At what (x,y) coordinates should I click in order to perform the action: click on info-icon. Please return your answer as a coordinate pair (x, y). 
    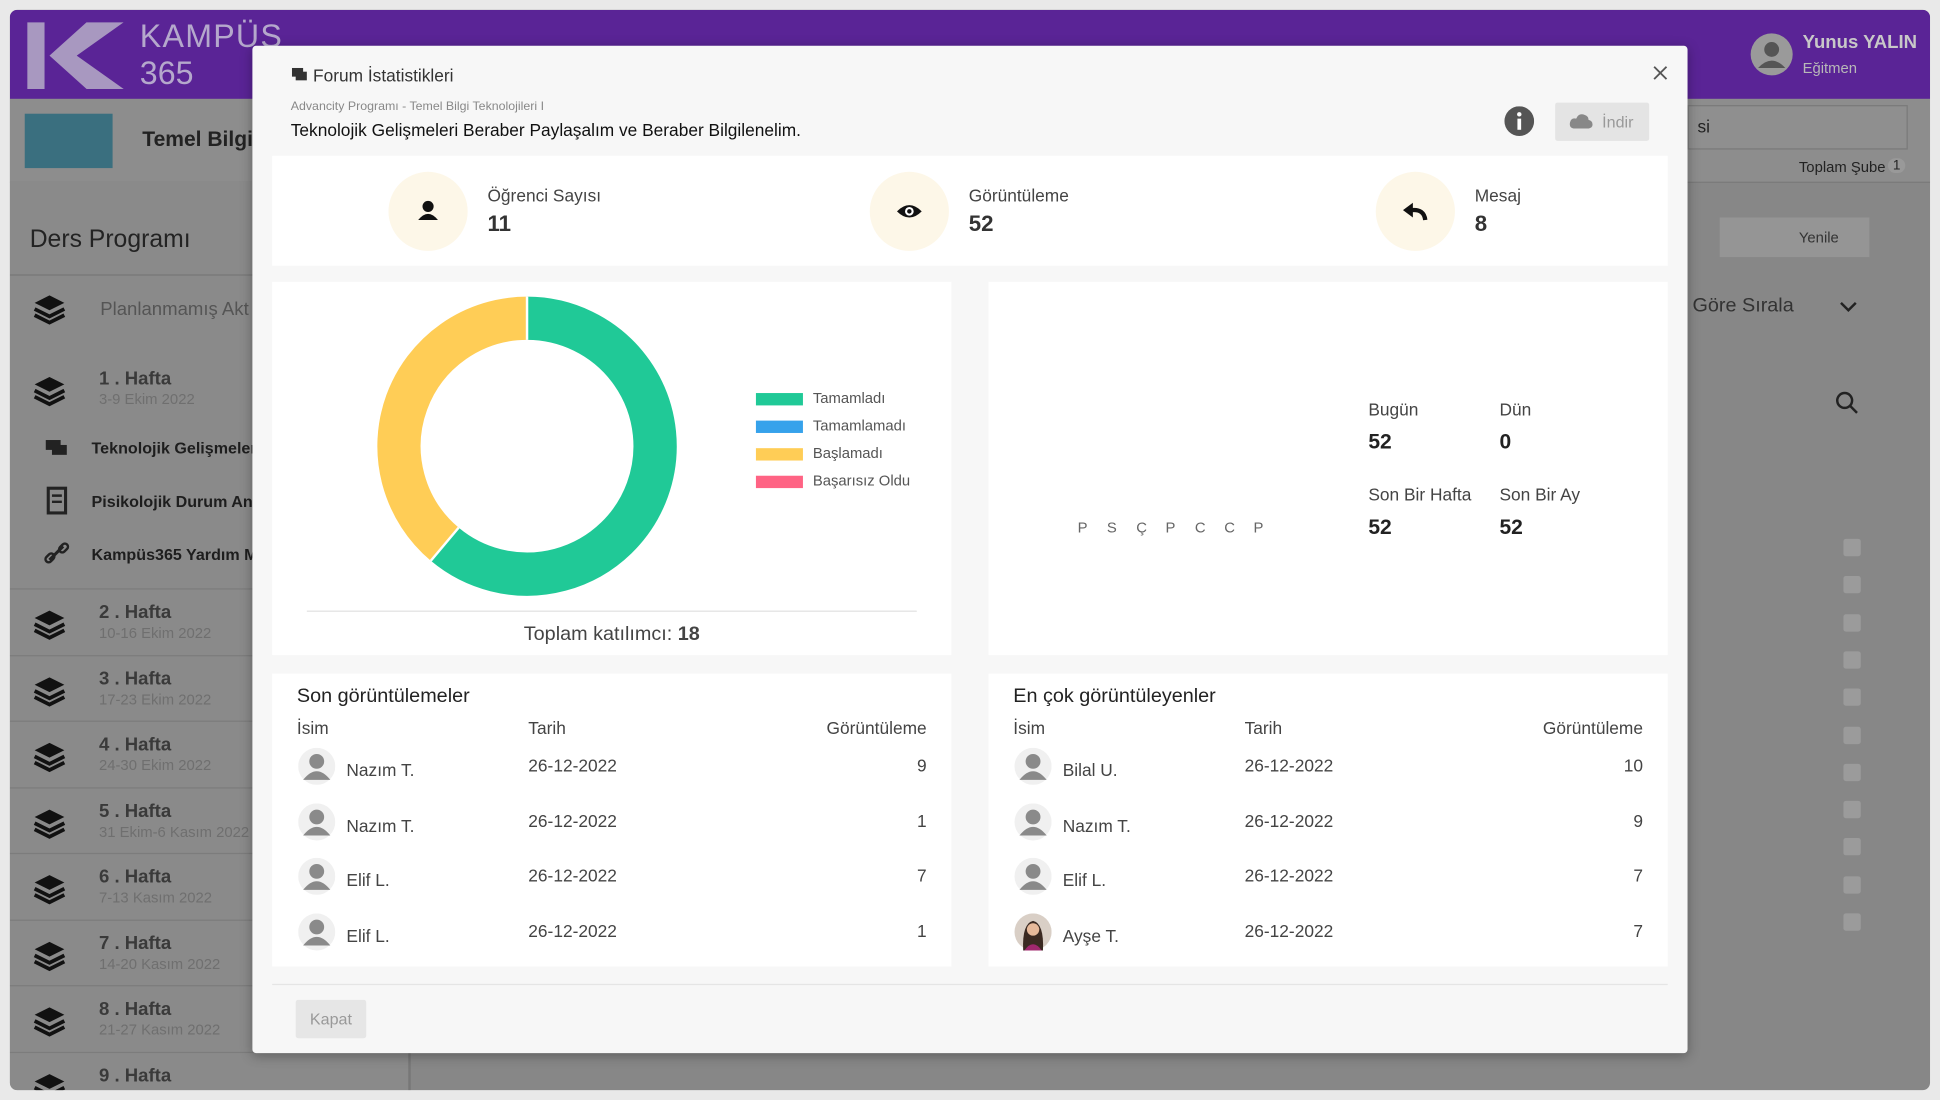
    Looking at the image, I should click on (1519, 121).